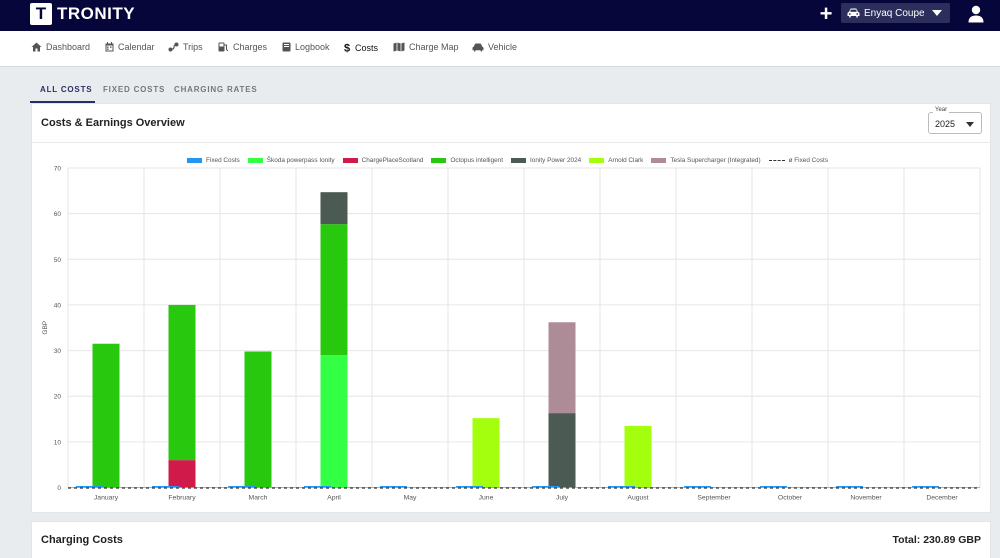 This screenshot has width=1000, height=558. I want to click on legend-item: Arnold Clark, so click(616, 160).